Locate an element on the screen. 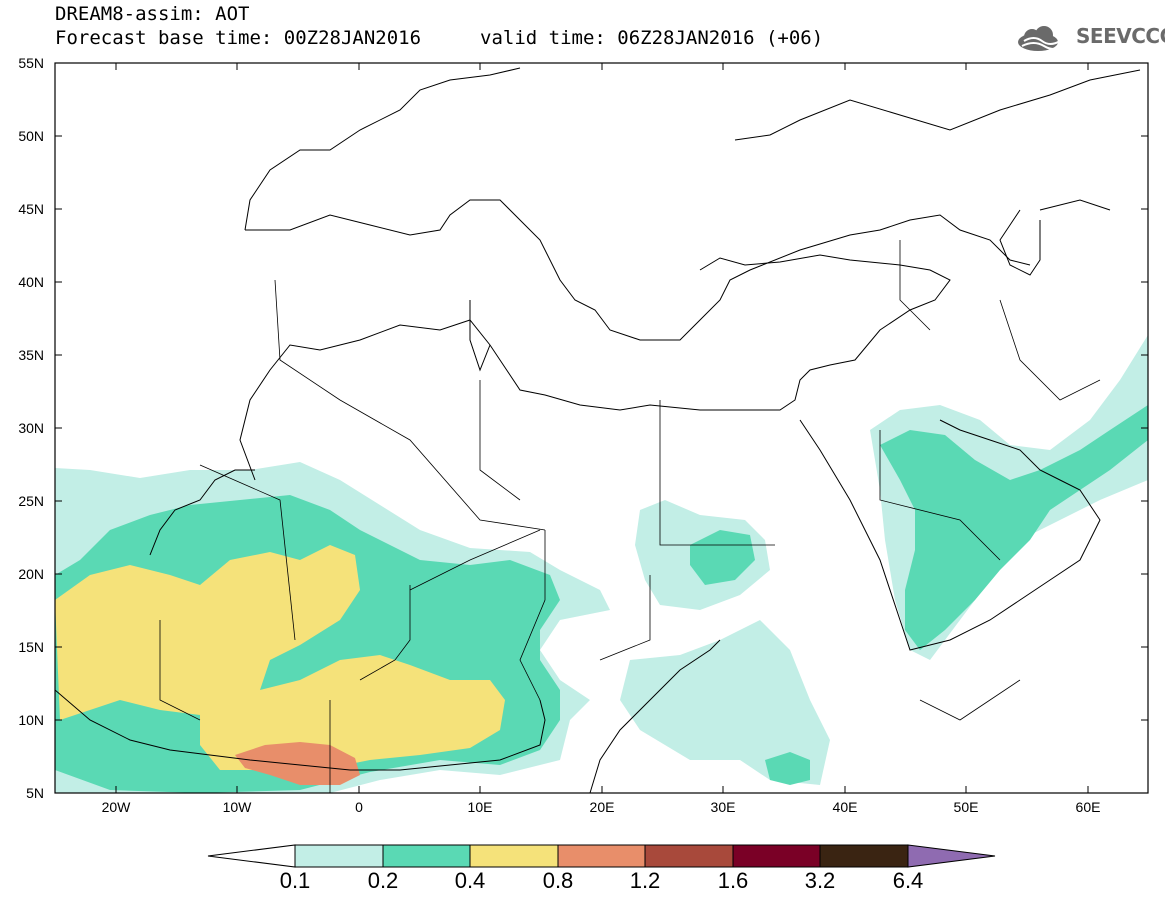  lon-label: 0 is located at coordinates (359, 807).